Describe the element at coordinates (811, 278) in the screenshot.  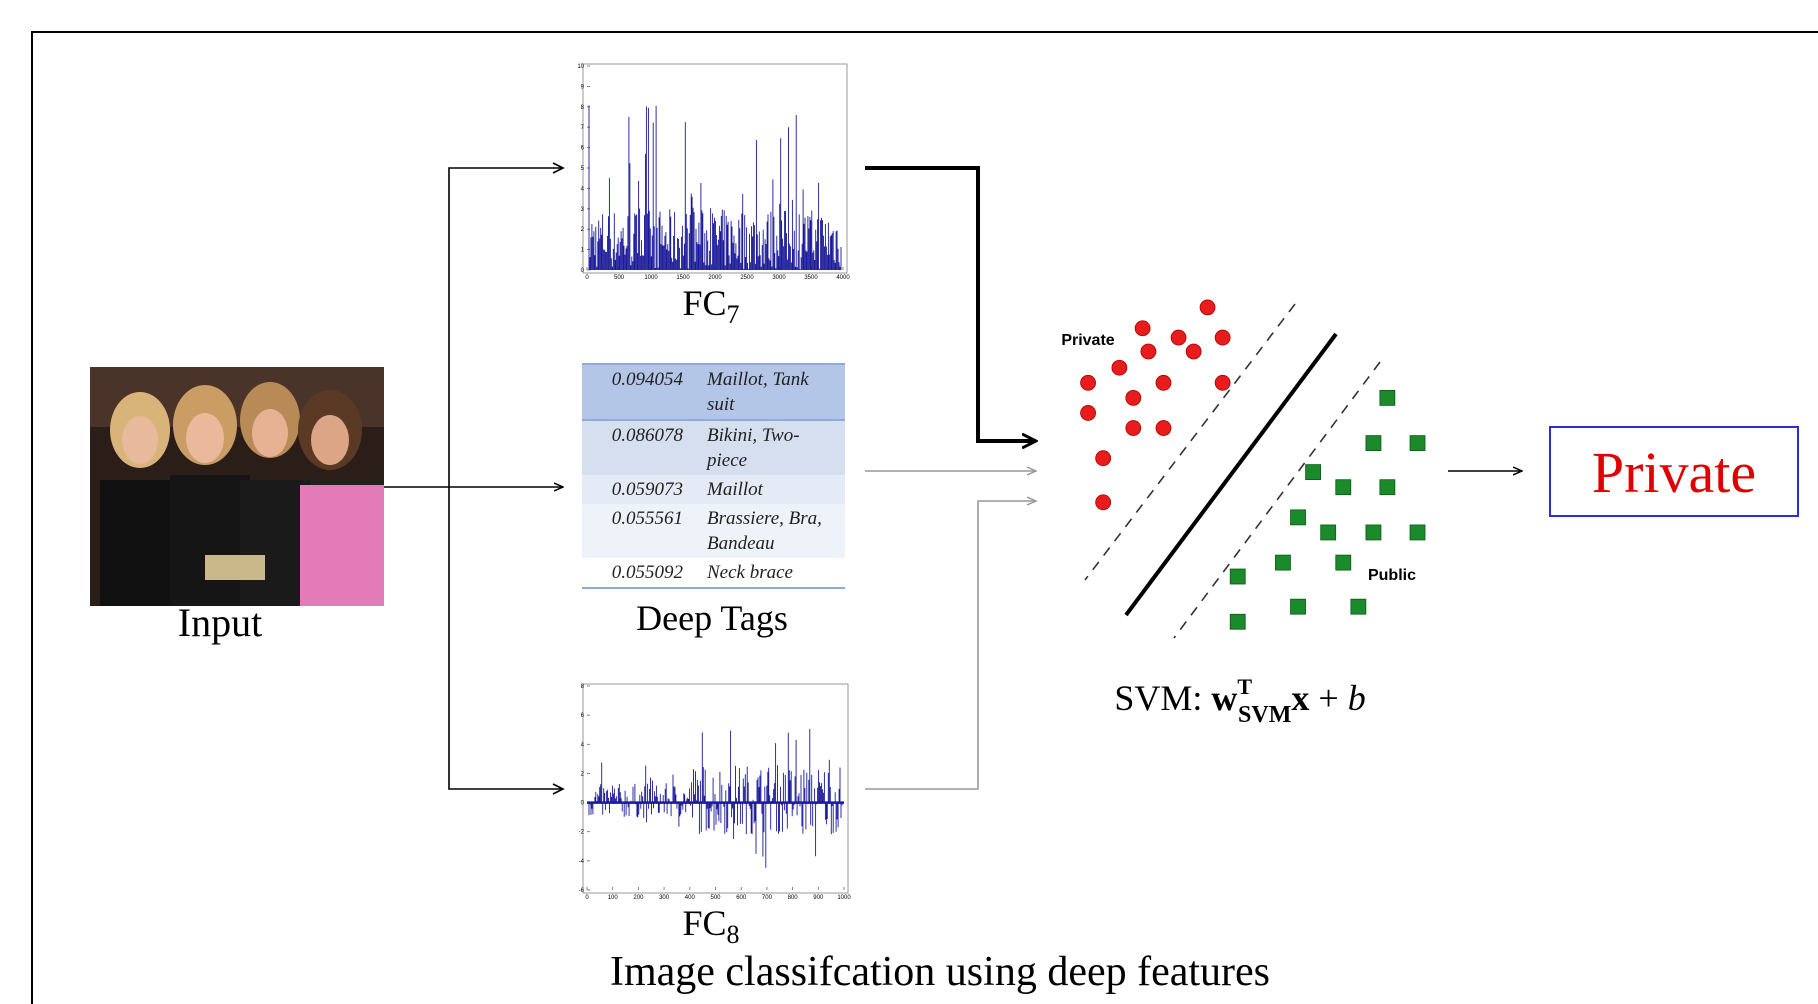
I see `x-tick-label: 3500` at that location.